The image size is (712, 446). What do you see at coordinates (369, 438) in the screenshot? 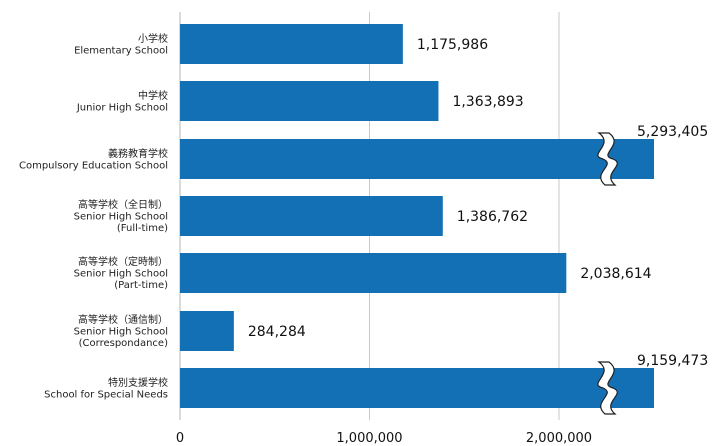
I see `x-tick-label: 1,000,000` at bounding box center [369, 438].